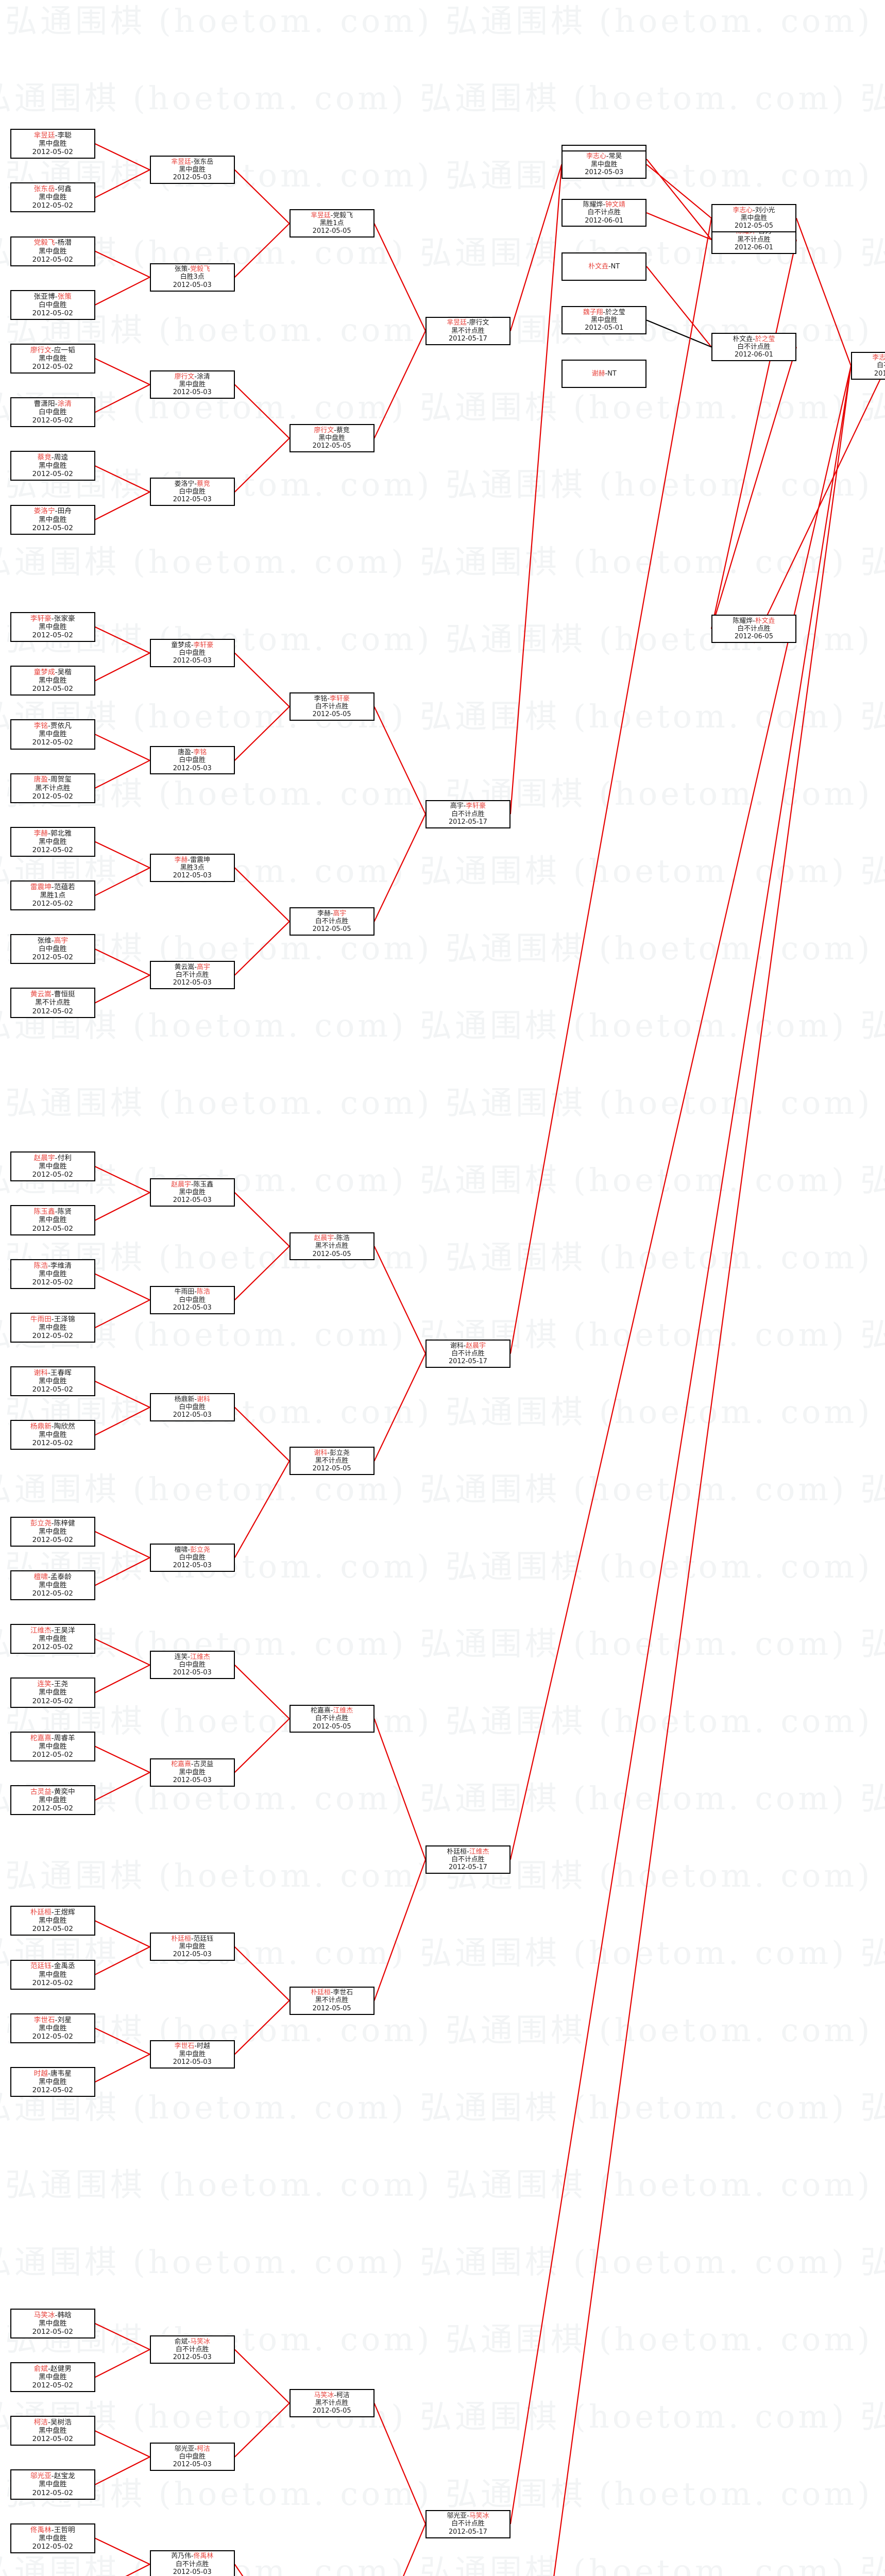 The width and height of the screenshot is (885, 2576). I want to click on match-box: 邬光亚-柯洁 白中盘胜 2012-05-03, so click(192, 2457).